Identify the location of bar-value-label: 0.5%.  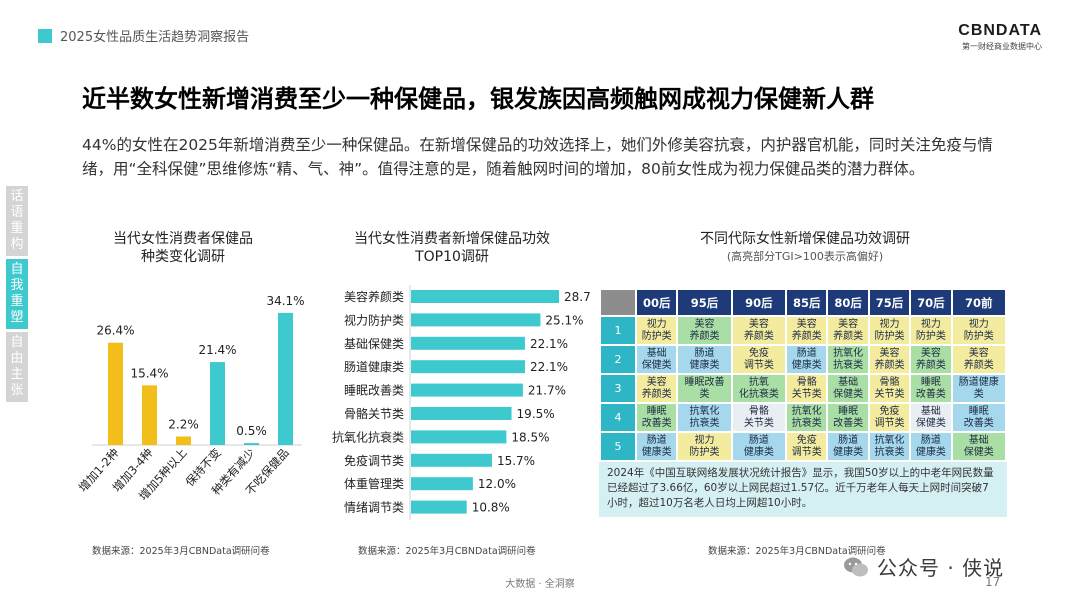
(251, 431).